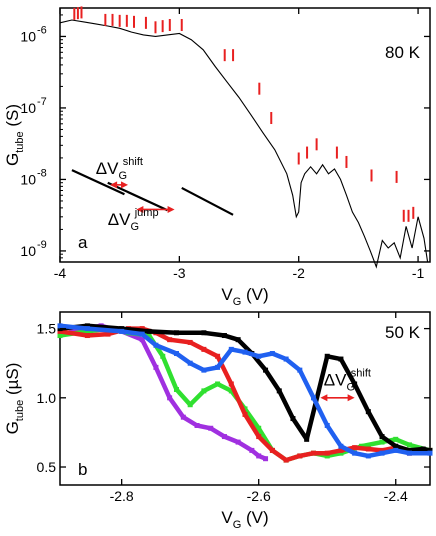 This screenshot has width=436, height=536. Describe the element at coordinates (140, 209) in the screenshot. I see `jump-arrow-head-left` at that location.